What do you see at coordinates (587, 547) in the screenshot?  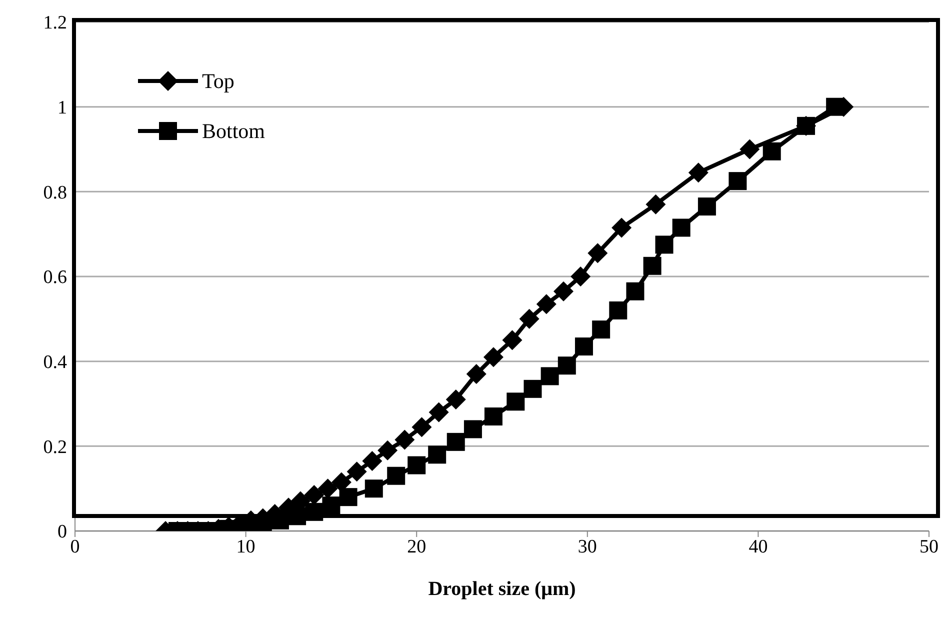 I see `x-tick-label: 30` at bounding box center [587, 547].